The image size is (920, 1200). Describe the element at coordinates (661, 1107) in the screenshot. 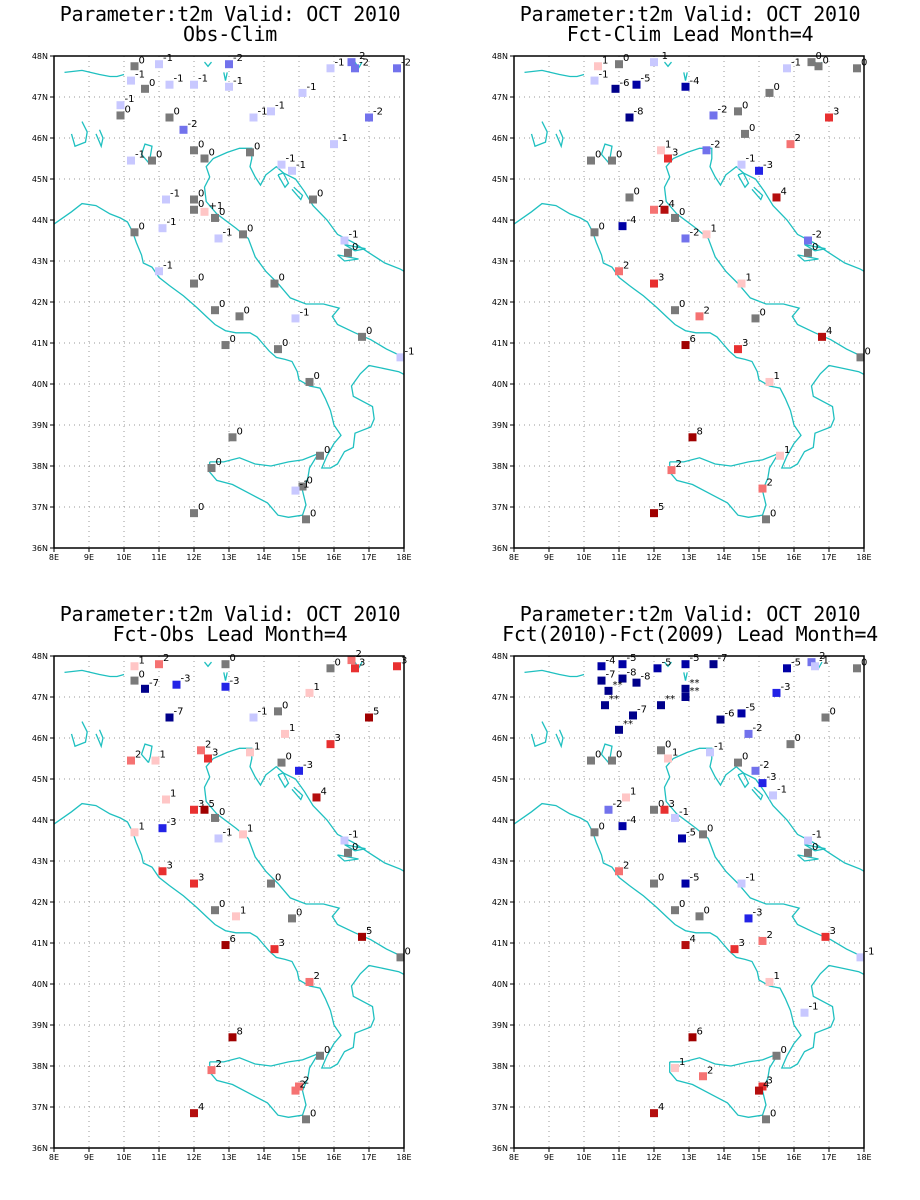

I see `station-value: 4` at that location.